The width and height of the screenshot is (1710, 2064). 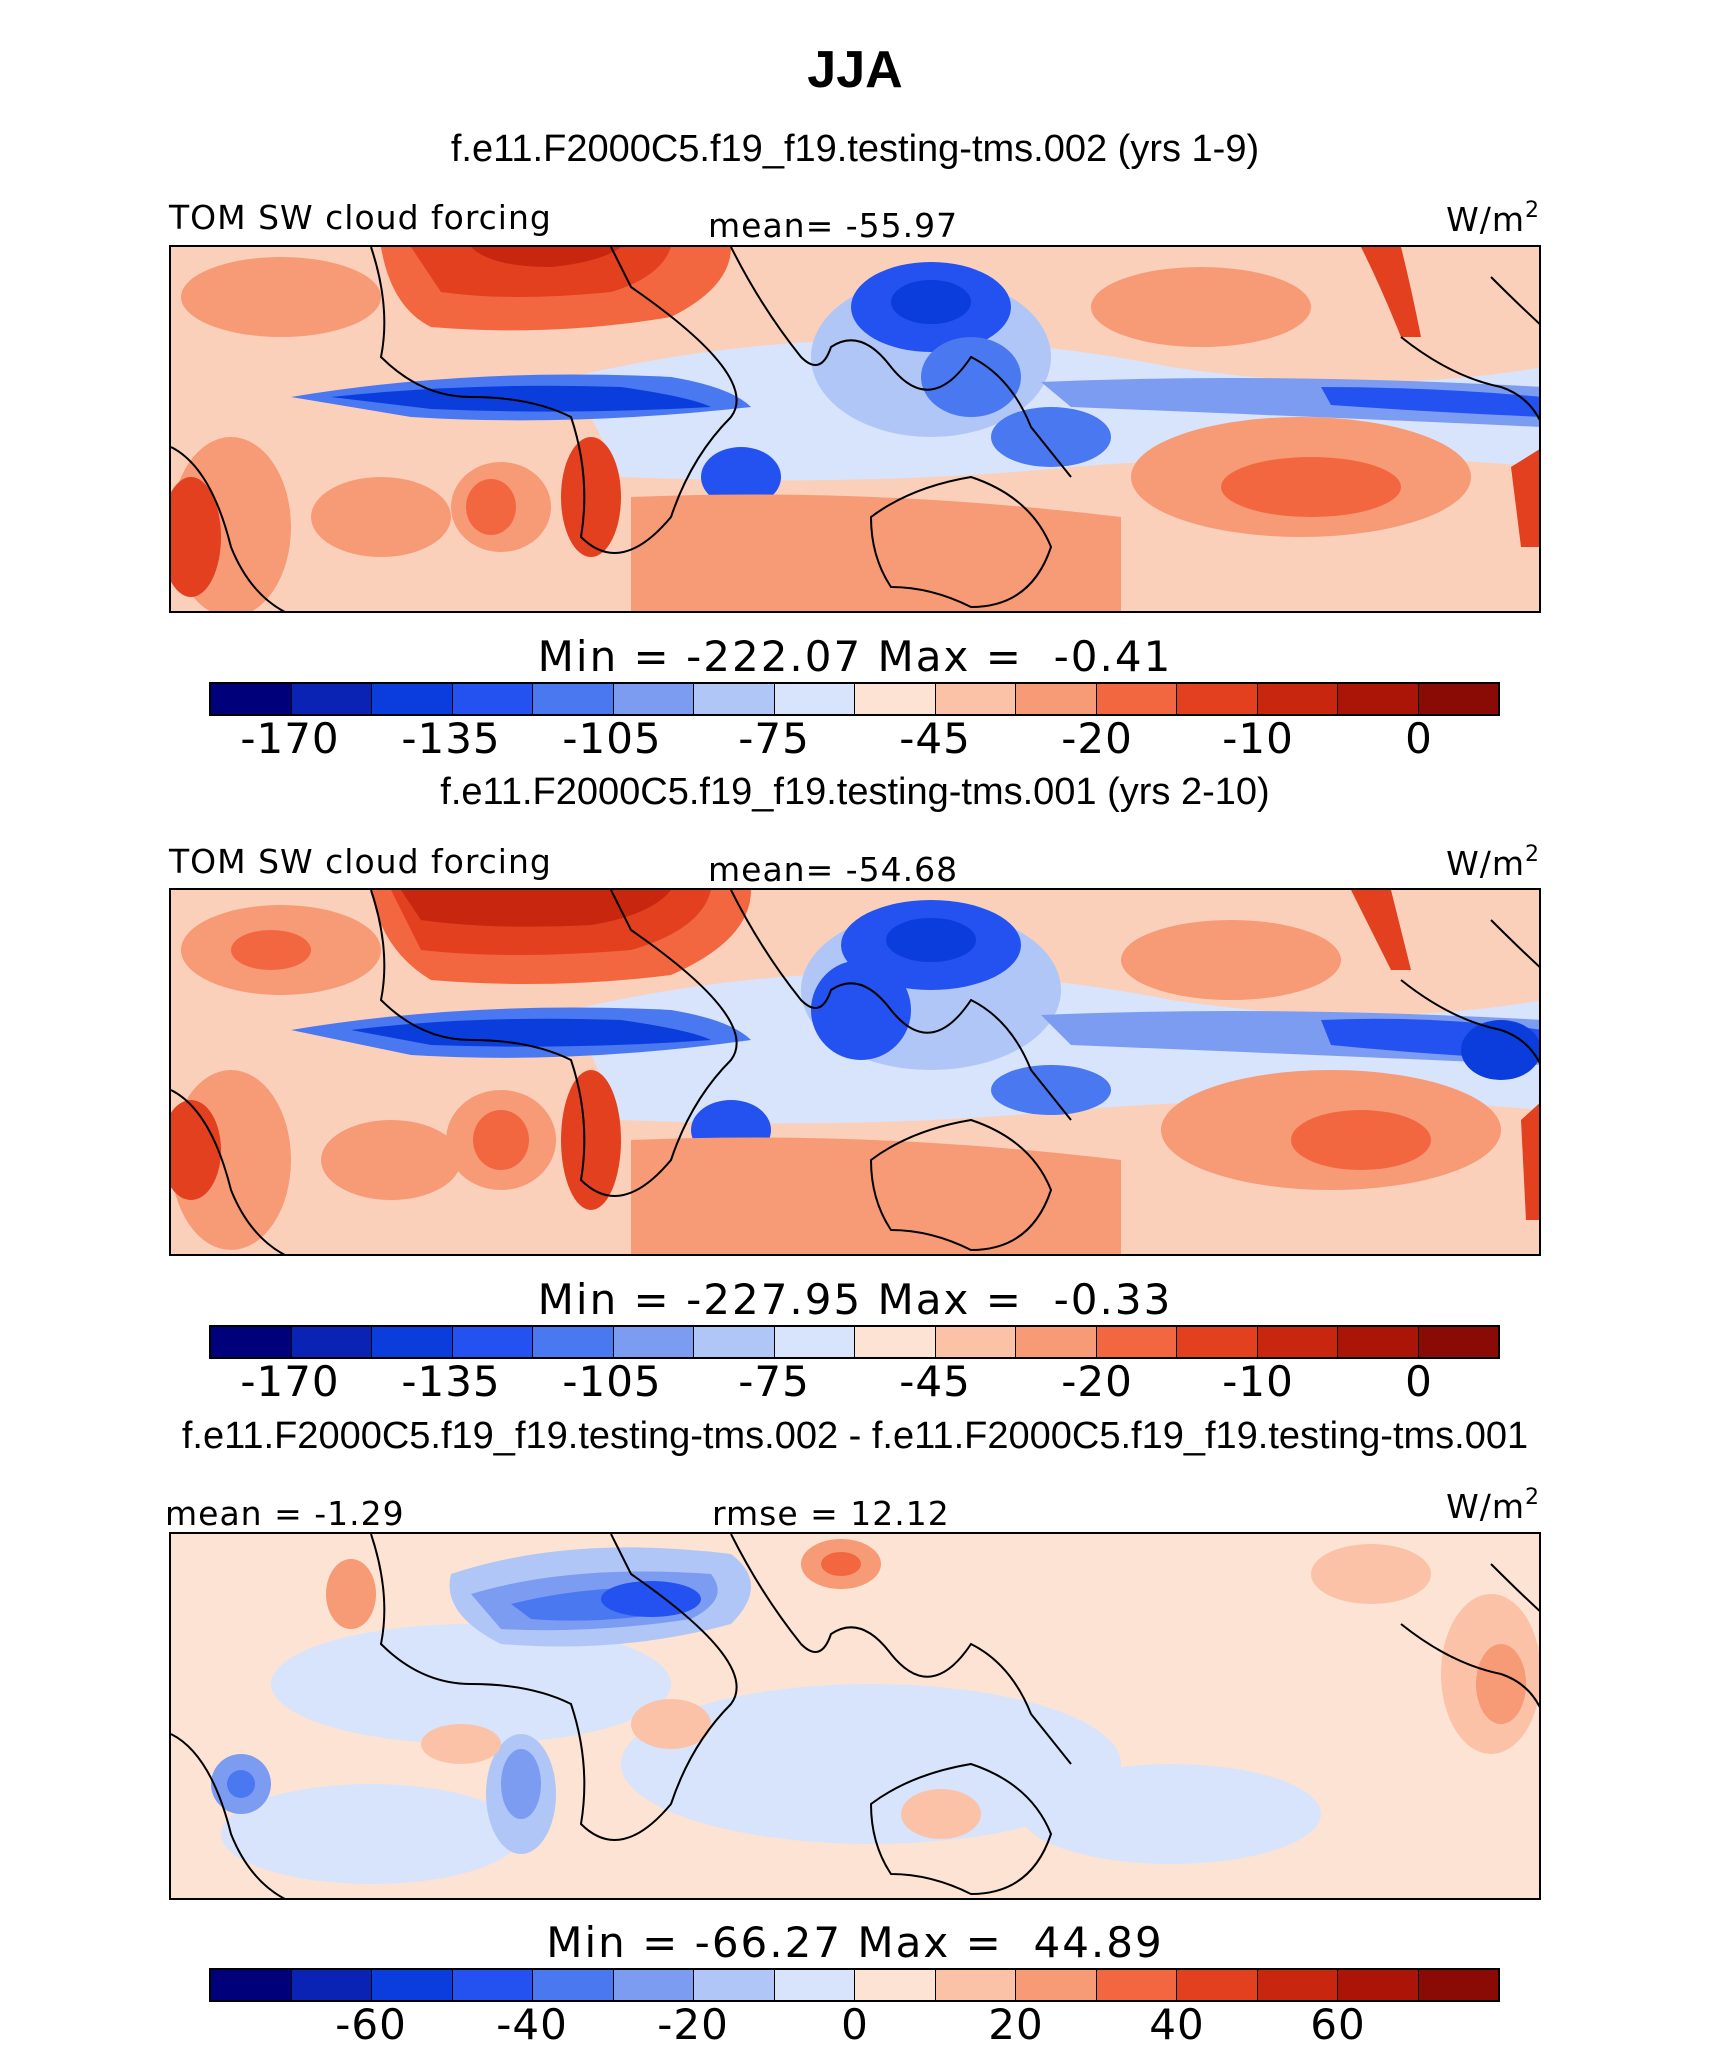 I want to click on season-title: JJA, so click(x=855, y=70).